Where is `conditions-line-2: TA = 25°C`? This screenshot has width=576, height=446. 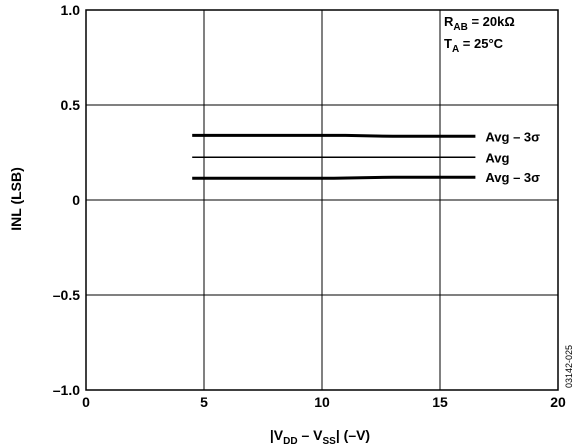 conditions-line-2: TA = 25°C is located at coordinates (474, 45).